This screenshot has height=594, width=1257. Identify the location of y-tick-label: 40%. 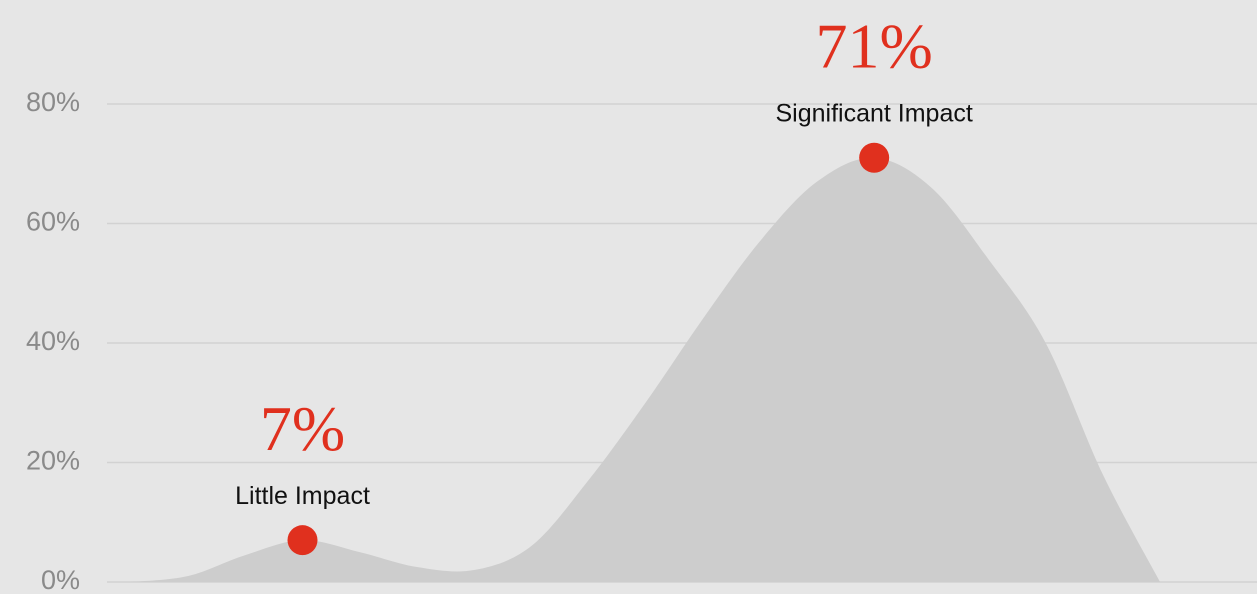
(53, 341).